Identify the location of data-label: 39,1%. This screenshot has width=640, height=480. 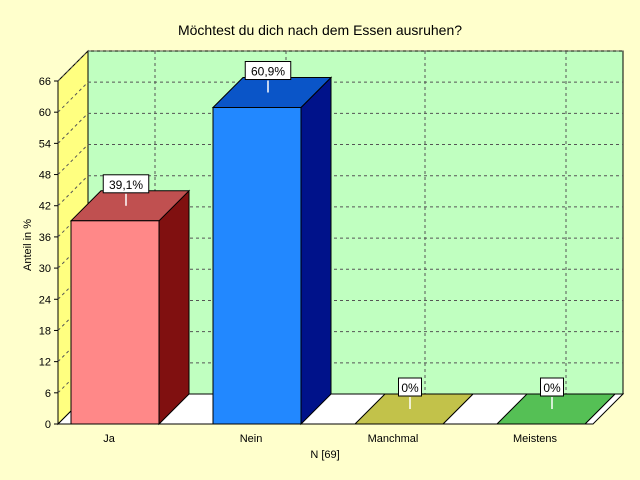
(126, 185).